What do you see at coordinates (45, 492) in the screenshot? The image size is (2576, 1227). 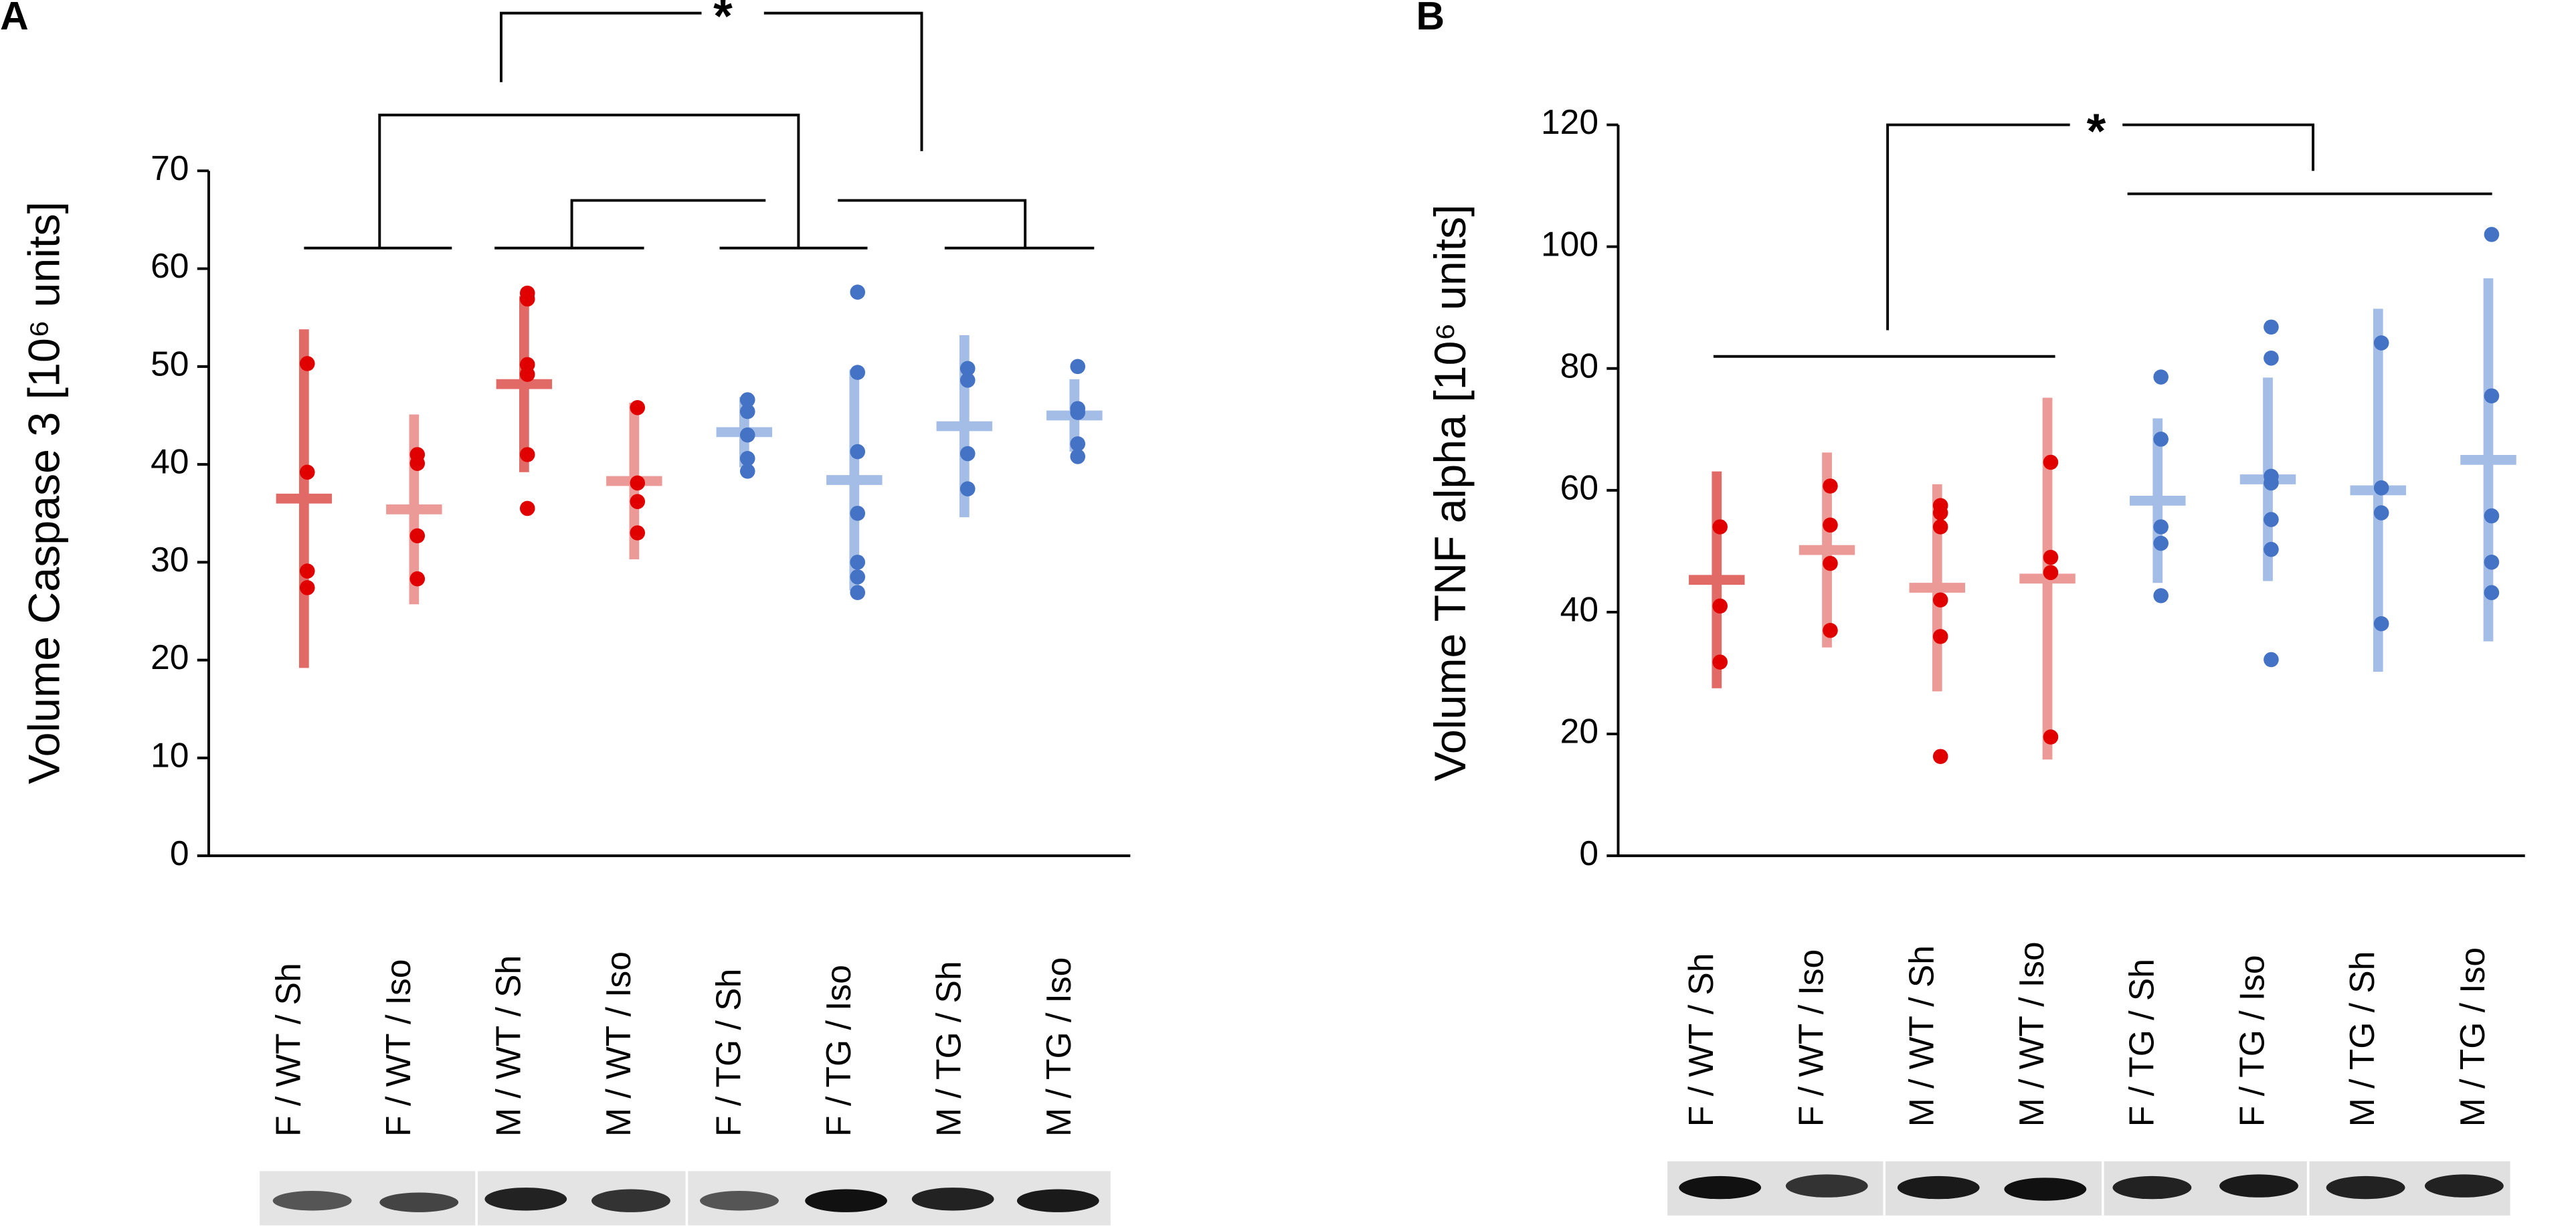 I see `y-axis-label: Volume Caspase 3 [10⁶ units]` at bounding box center [45, 492].